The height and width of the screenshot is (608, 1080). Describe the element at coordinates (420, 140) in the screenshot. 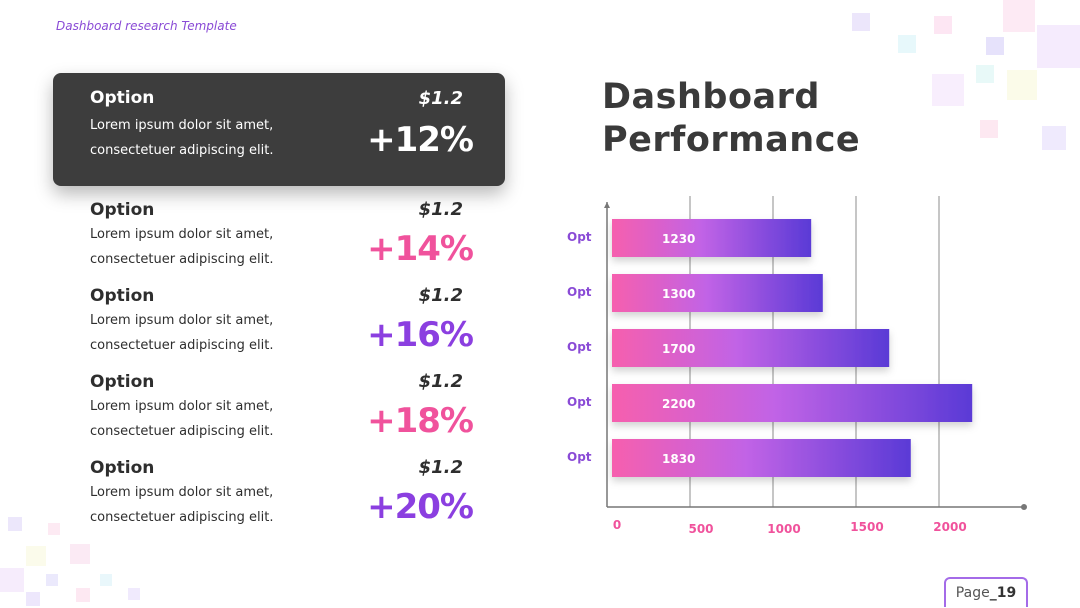

I see `option-percent: +12%` at that location.